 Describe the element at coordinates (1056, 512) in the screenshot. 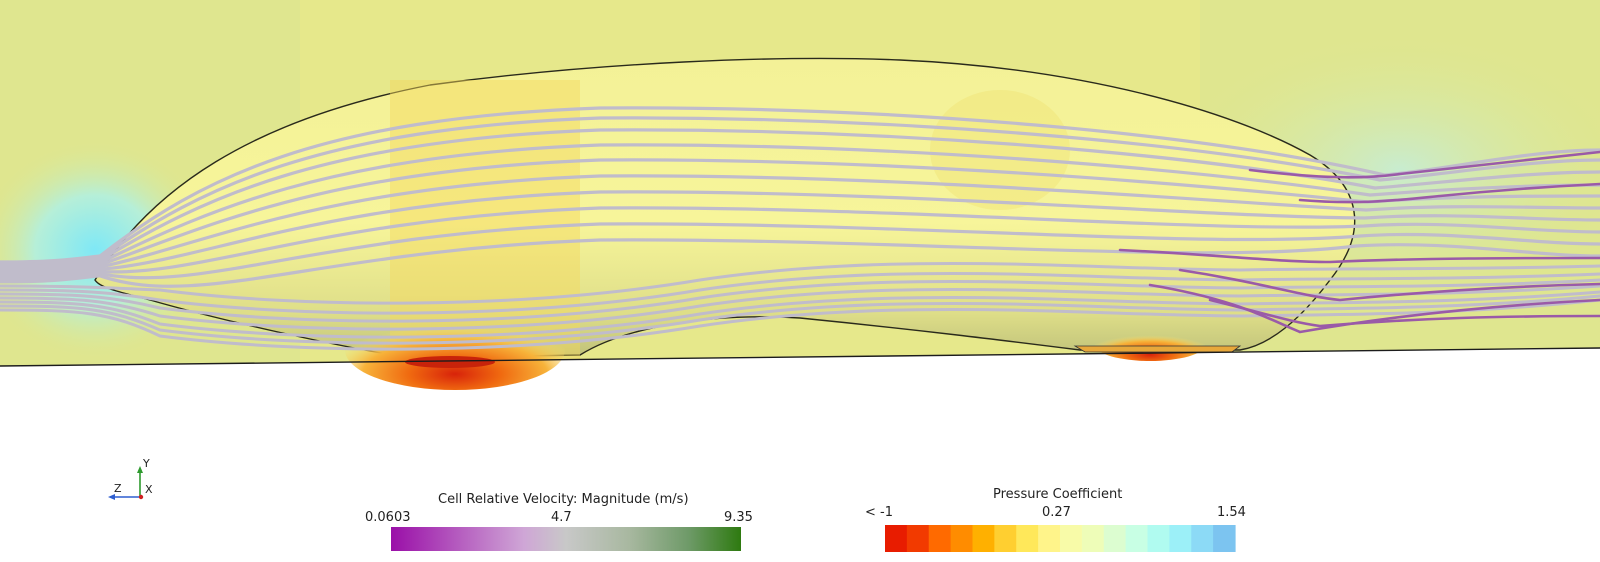

I see `pressure-legend-mid: 0.27` at that location.